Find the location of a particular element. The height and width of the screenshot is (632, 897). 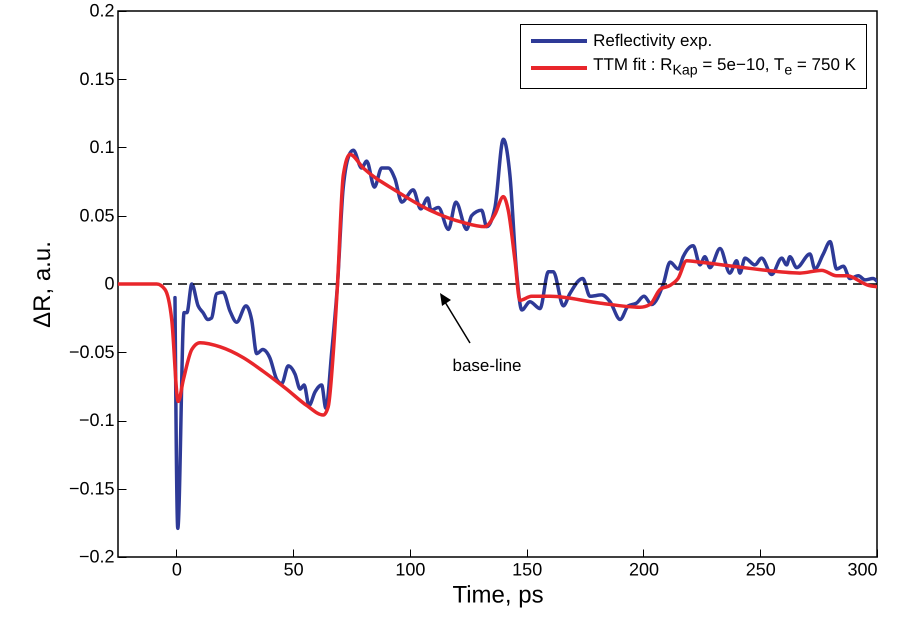

x-tick-label: 150 is located at coordinates (527, 570).